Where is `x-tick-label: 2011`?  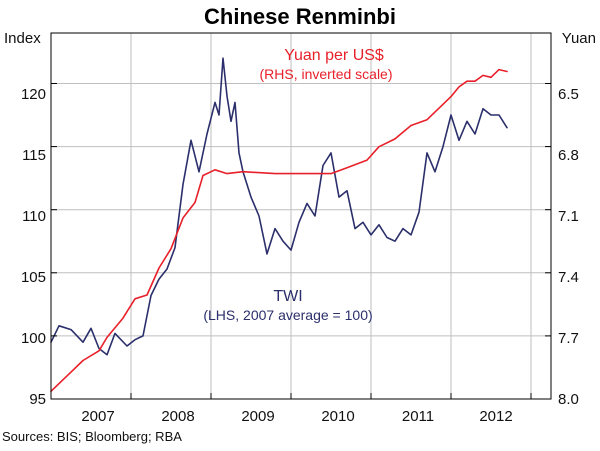 x-tick-label: 2011 is located at coordinates (418, 416).